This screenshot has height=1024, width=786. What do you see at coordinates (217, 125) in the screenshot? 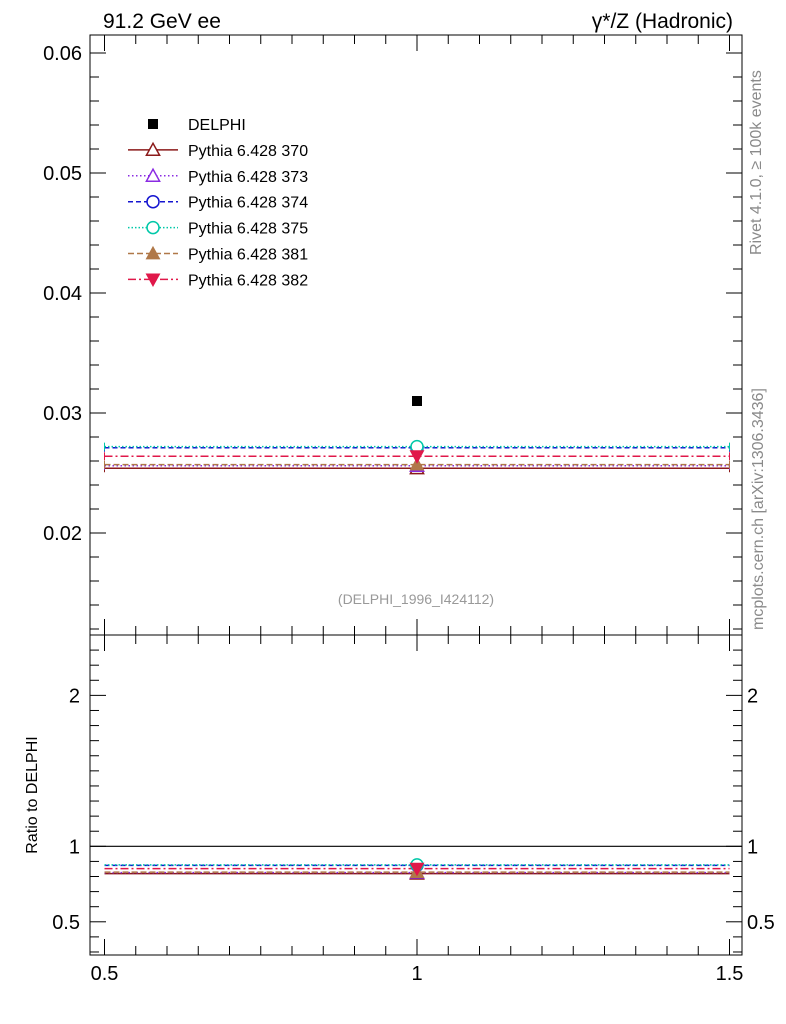
I see `legend-label-delphi: DELPHI` at bounding box center [217, 125].